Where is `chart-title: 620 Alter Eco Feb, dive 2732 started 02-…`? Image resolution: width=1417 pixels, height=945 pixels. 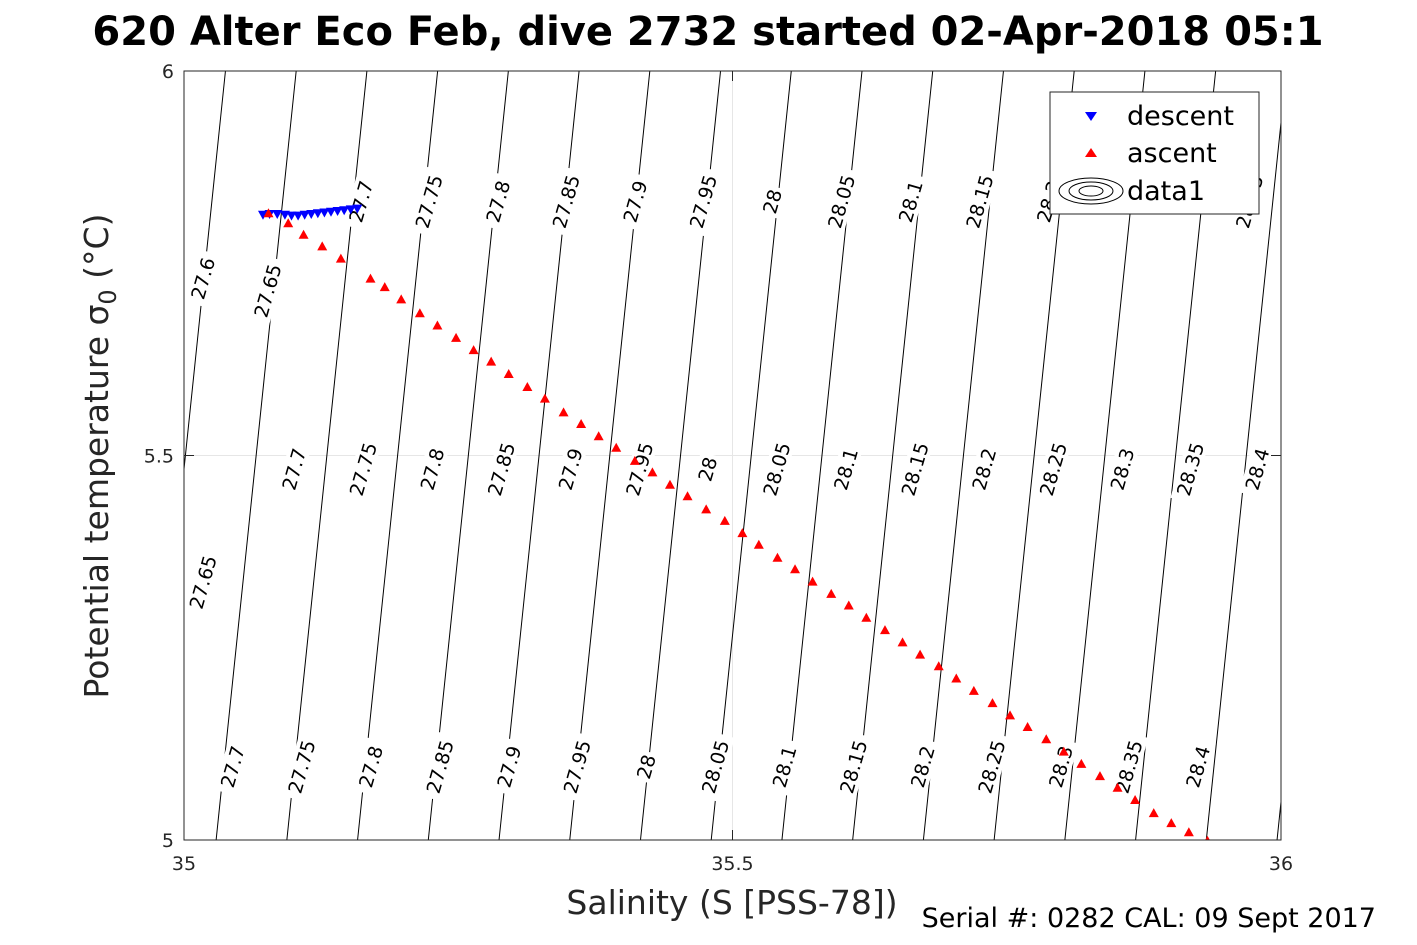 chart-title: 620 Alter Eco Feb, dive 2732 started 02-… is located at coordinates (707, 32).